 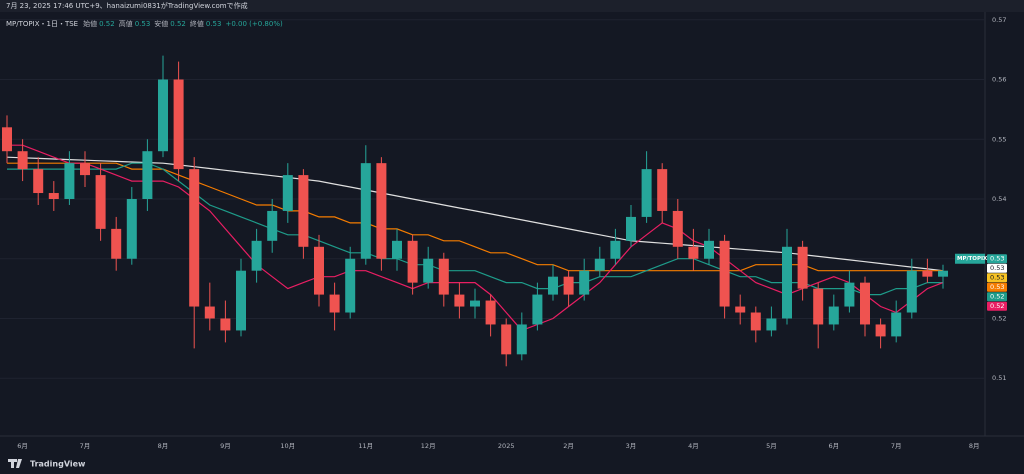 I want to click on legend-symbol: MP/TOPIX・1日・TSE, so click(x=42, y=24).